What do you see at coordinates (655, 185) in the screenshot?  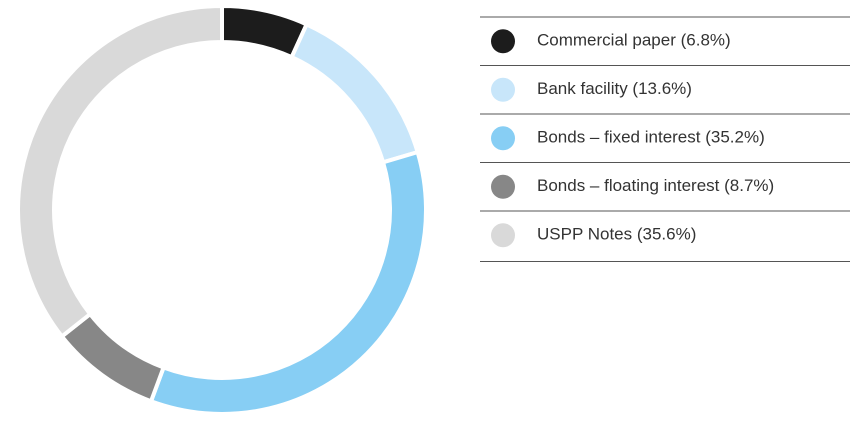 I see `legend-label: Bonds – floating interest (8.7%)` at bounding box center [655, 185].